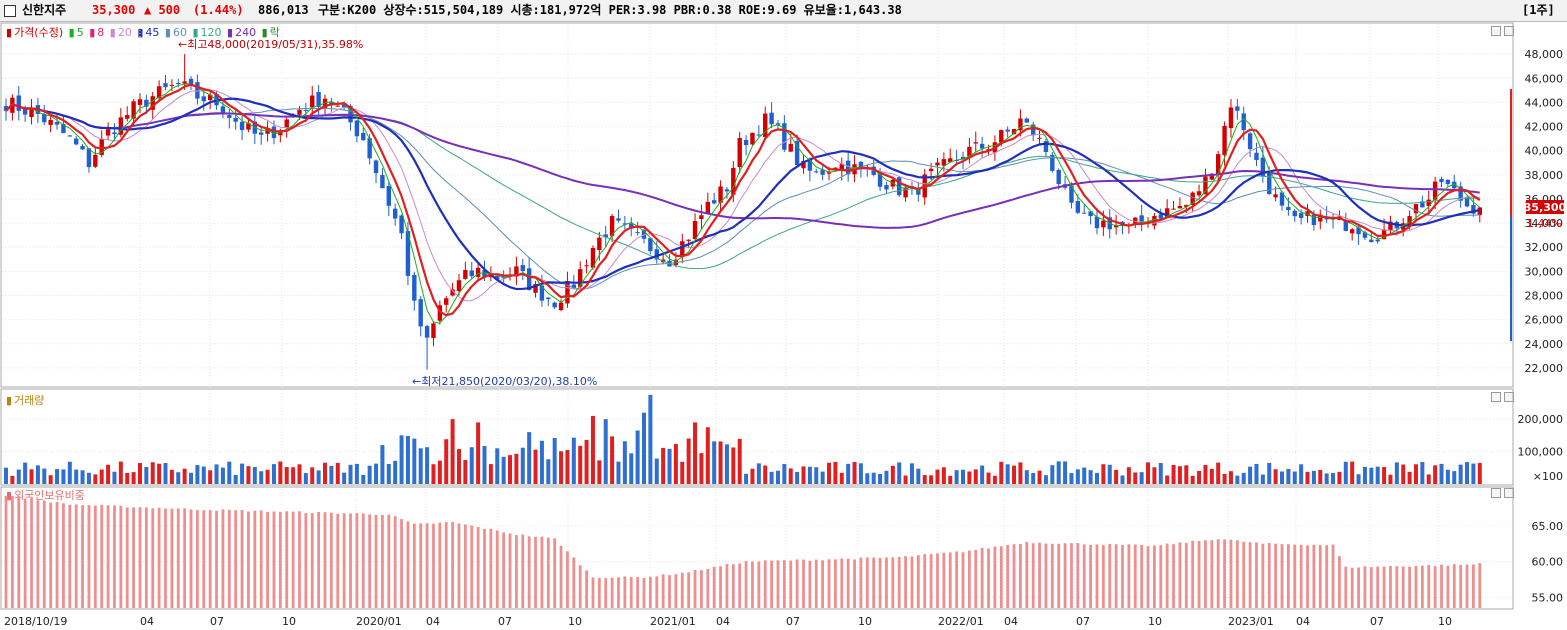  I want to click on x-tick-label: 10, so click(1445, 621).